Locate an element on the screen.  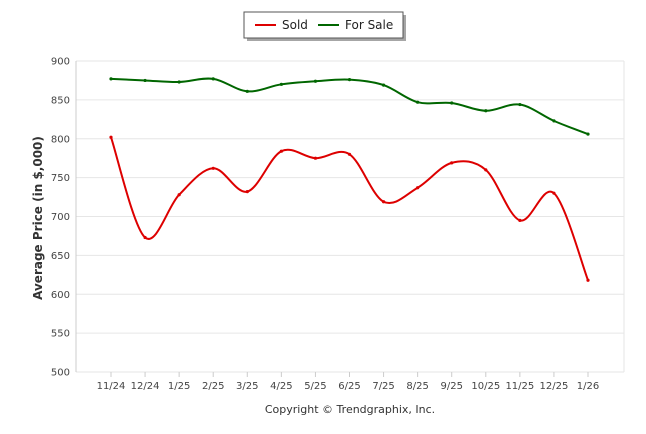
x-tick-label: 4/25 is located at coordinates (281, 386).